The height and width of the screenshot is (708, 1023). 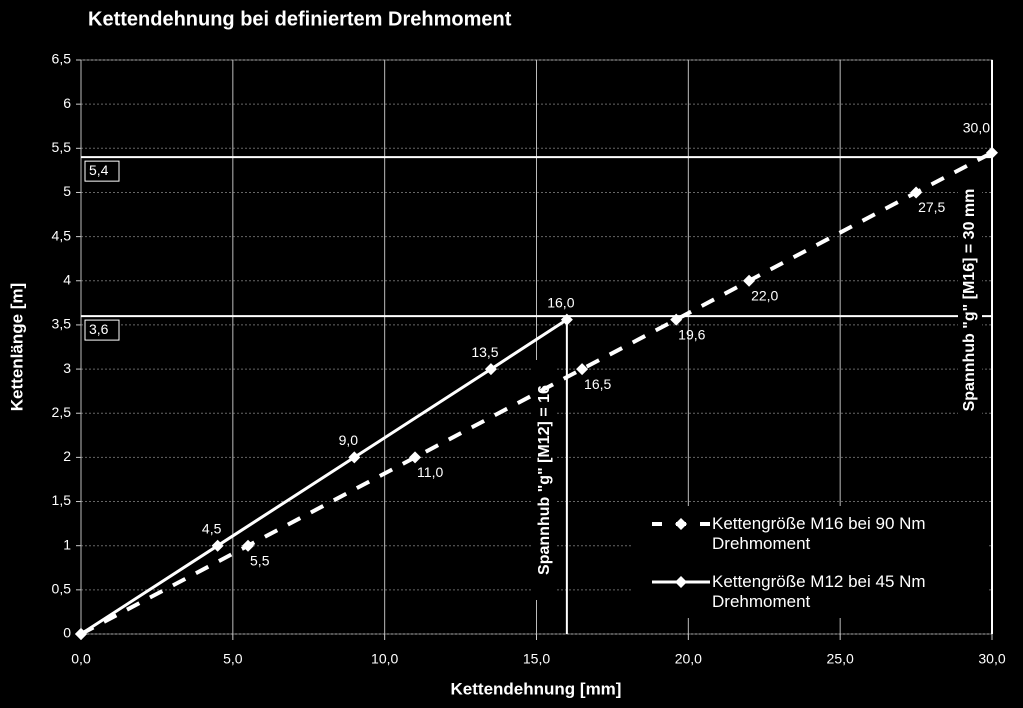 What do you see at coordinates (62, 147) in the screenshot?
I see `y-tick-label: 5,5` at bounding box center [62, 147].